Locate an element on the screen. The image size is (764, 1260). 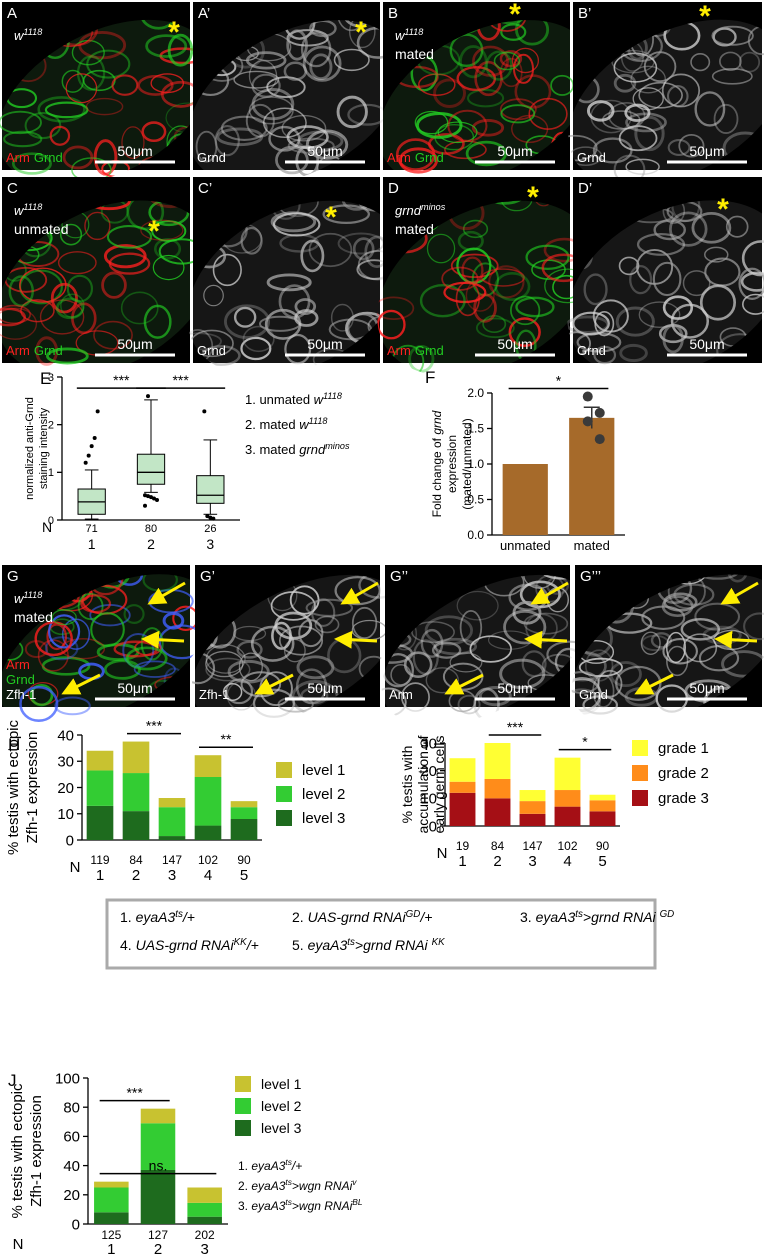
y-axis-label: % testis with ectopic is located at coordinates (17, 1151).